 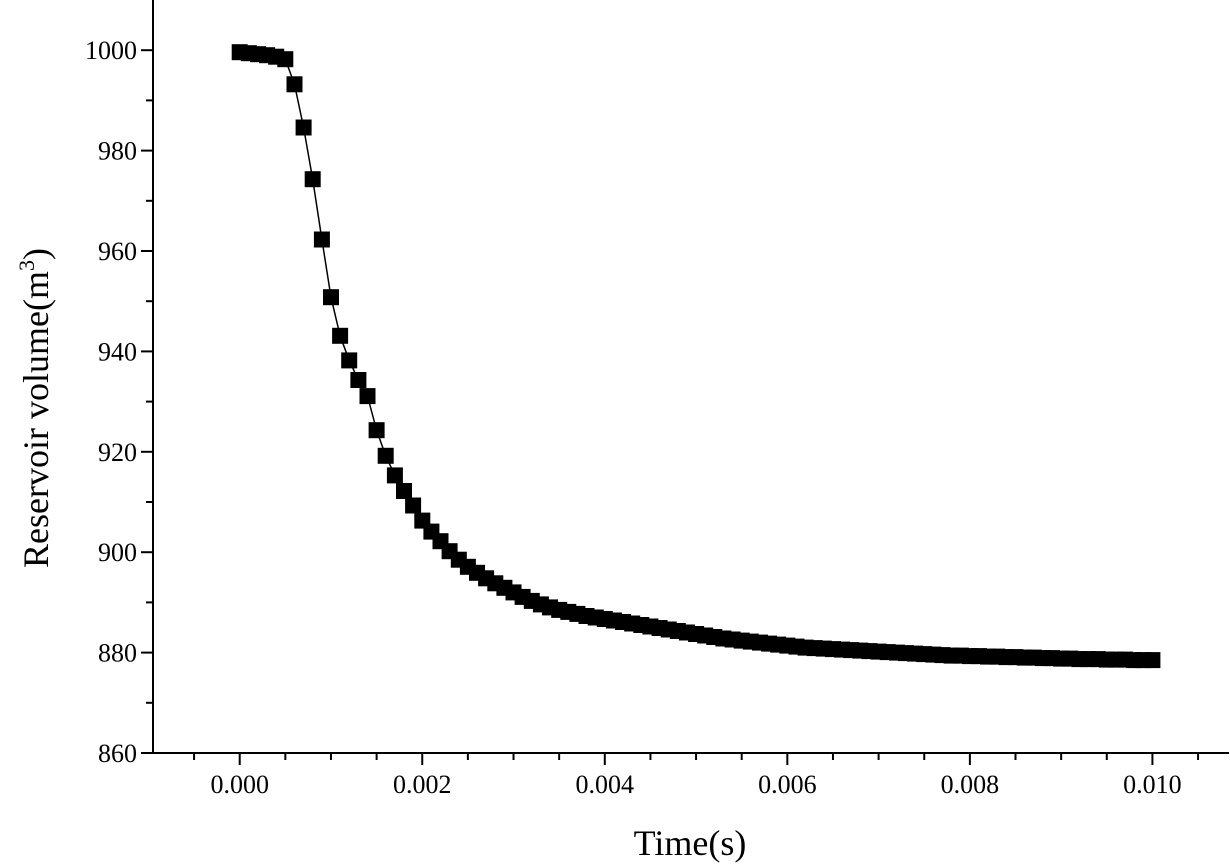 I want to click on y-tick-label: 860, so click(x=117, y=753).